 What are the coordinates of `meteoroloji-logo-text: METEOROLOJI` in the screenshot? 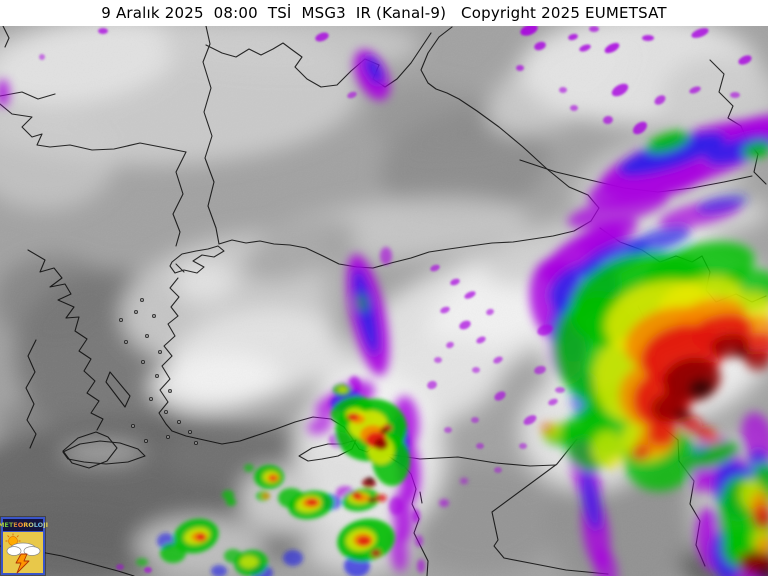 It's located at (24, 525).